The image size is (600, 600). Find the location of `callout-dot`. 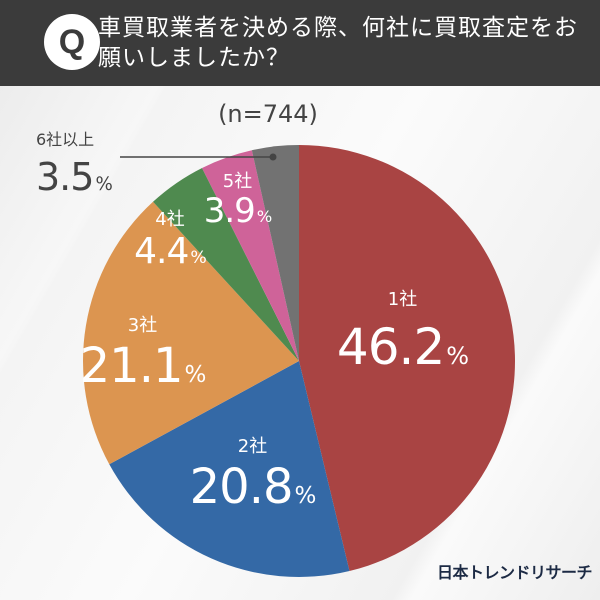

callout-dot is located at coordinates (273, 157).